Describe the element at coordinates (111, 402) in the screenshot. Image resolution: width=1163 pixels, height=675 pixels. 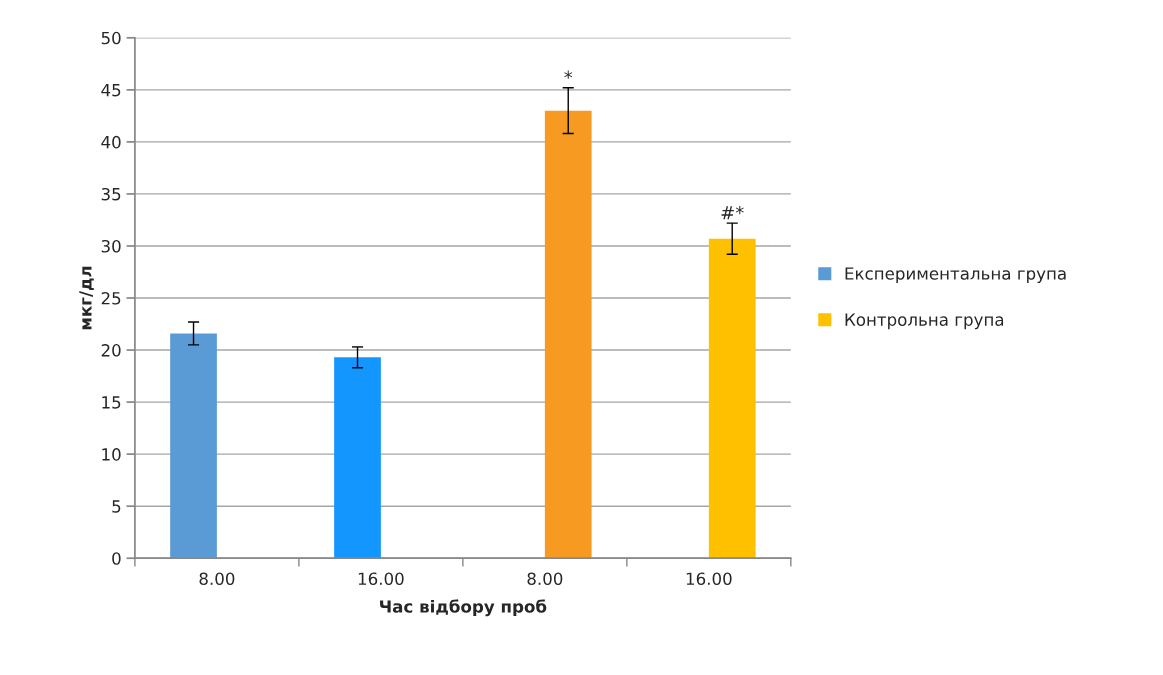
I see `y-tick-label: 15` at that location.